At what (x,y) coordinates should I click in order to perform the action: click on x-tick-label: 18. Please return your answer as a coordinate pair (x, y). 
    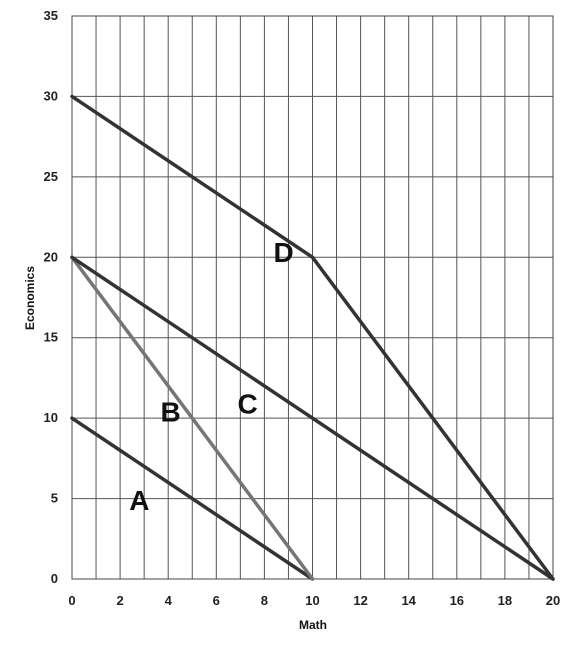
    Looking at the image, I should click on (505, 600).